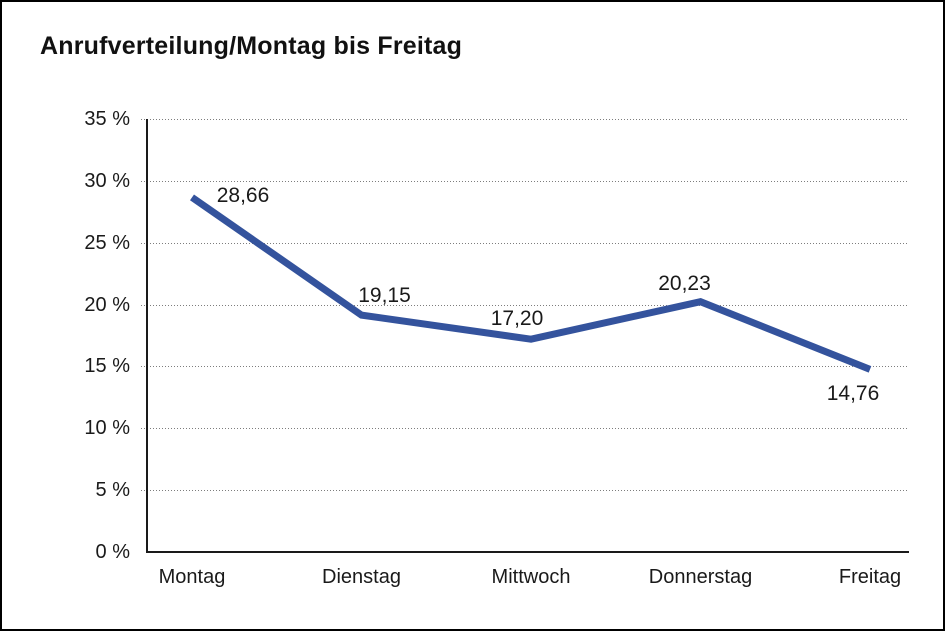  Describe the element at coordinates (870, 577) in the screenshot. I see `x-axis-category-label: Freitag` at that location.